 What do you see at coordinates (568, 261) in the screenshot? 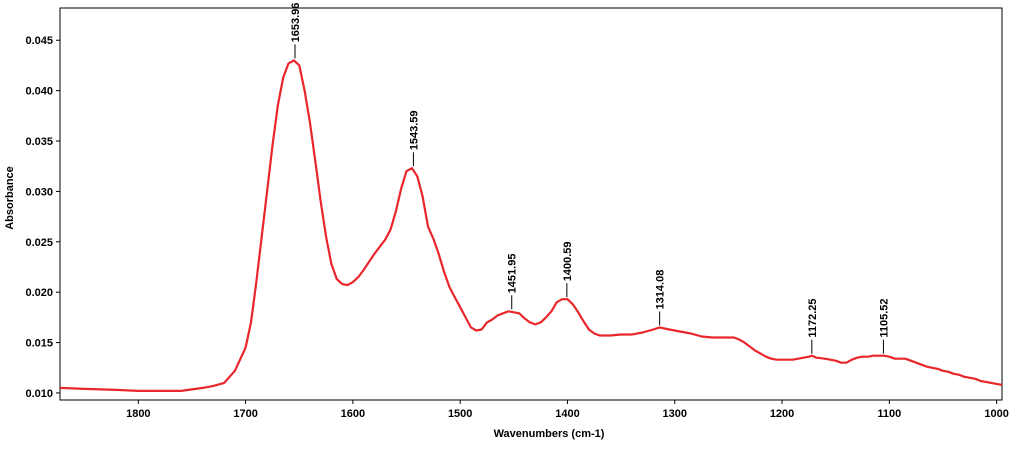
I see `peak-label: 1400.59` at bounding box center [568, 261].